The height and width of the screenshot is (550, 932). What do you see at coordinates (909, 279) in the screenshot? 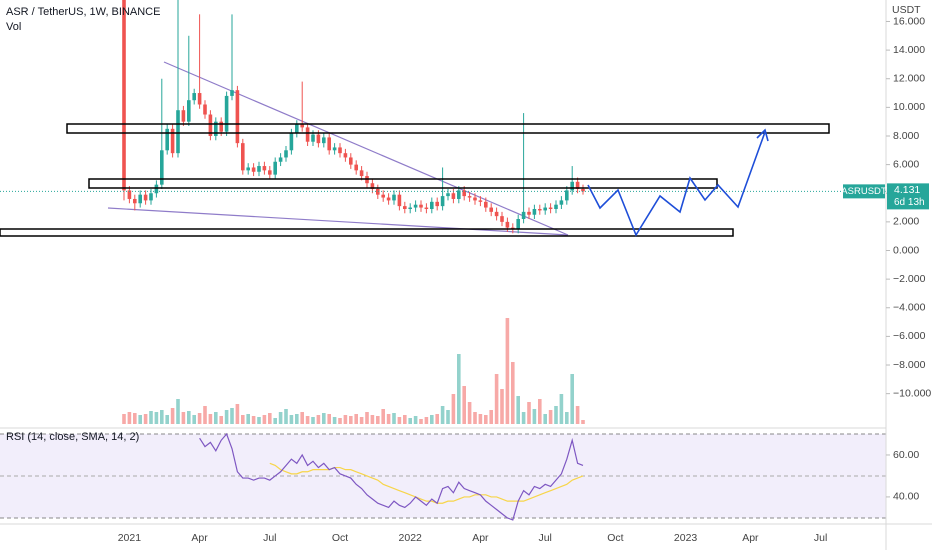
I see `y-tick-label: −2.000` at bounding box center [909, 279].